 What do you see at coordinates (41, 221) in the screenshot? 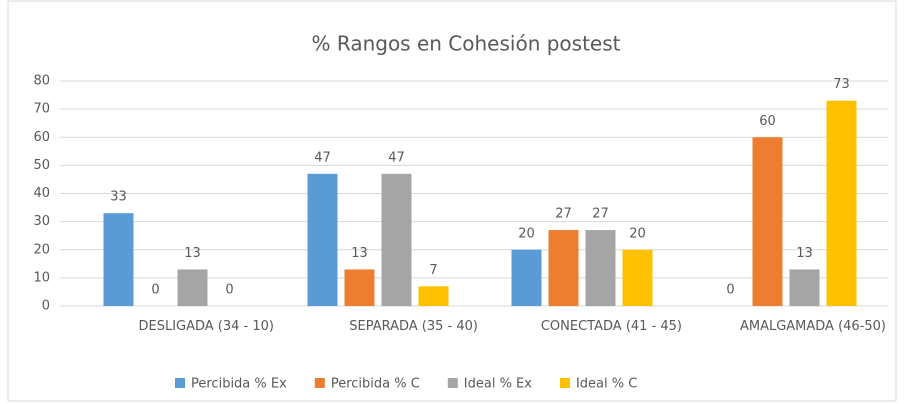
I see `y-tick-label: 30` at bounding box center [41, 221].